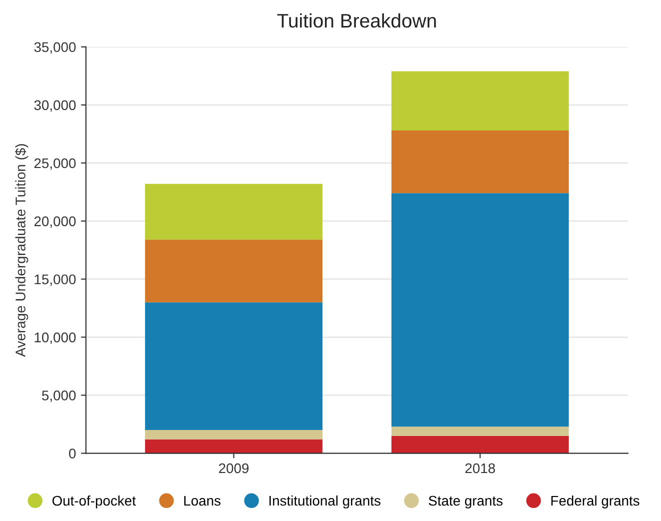  Describe the element at coordinates (234, 468) in the screenshot. I see `x-tick-label: 2009` at that location.